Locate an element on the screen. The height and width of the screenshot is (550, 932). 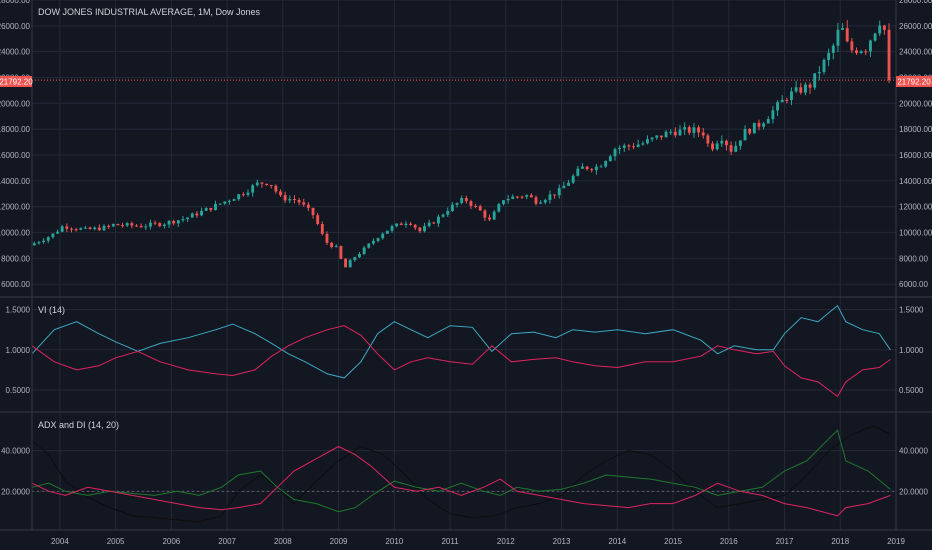
adx-tick-label-left: 20.0000 is located at coordinates (15, 491).